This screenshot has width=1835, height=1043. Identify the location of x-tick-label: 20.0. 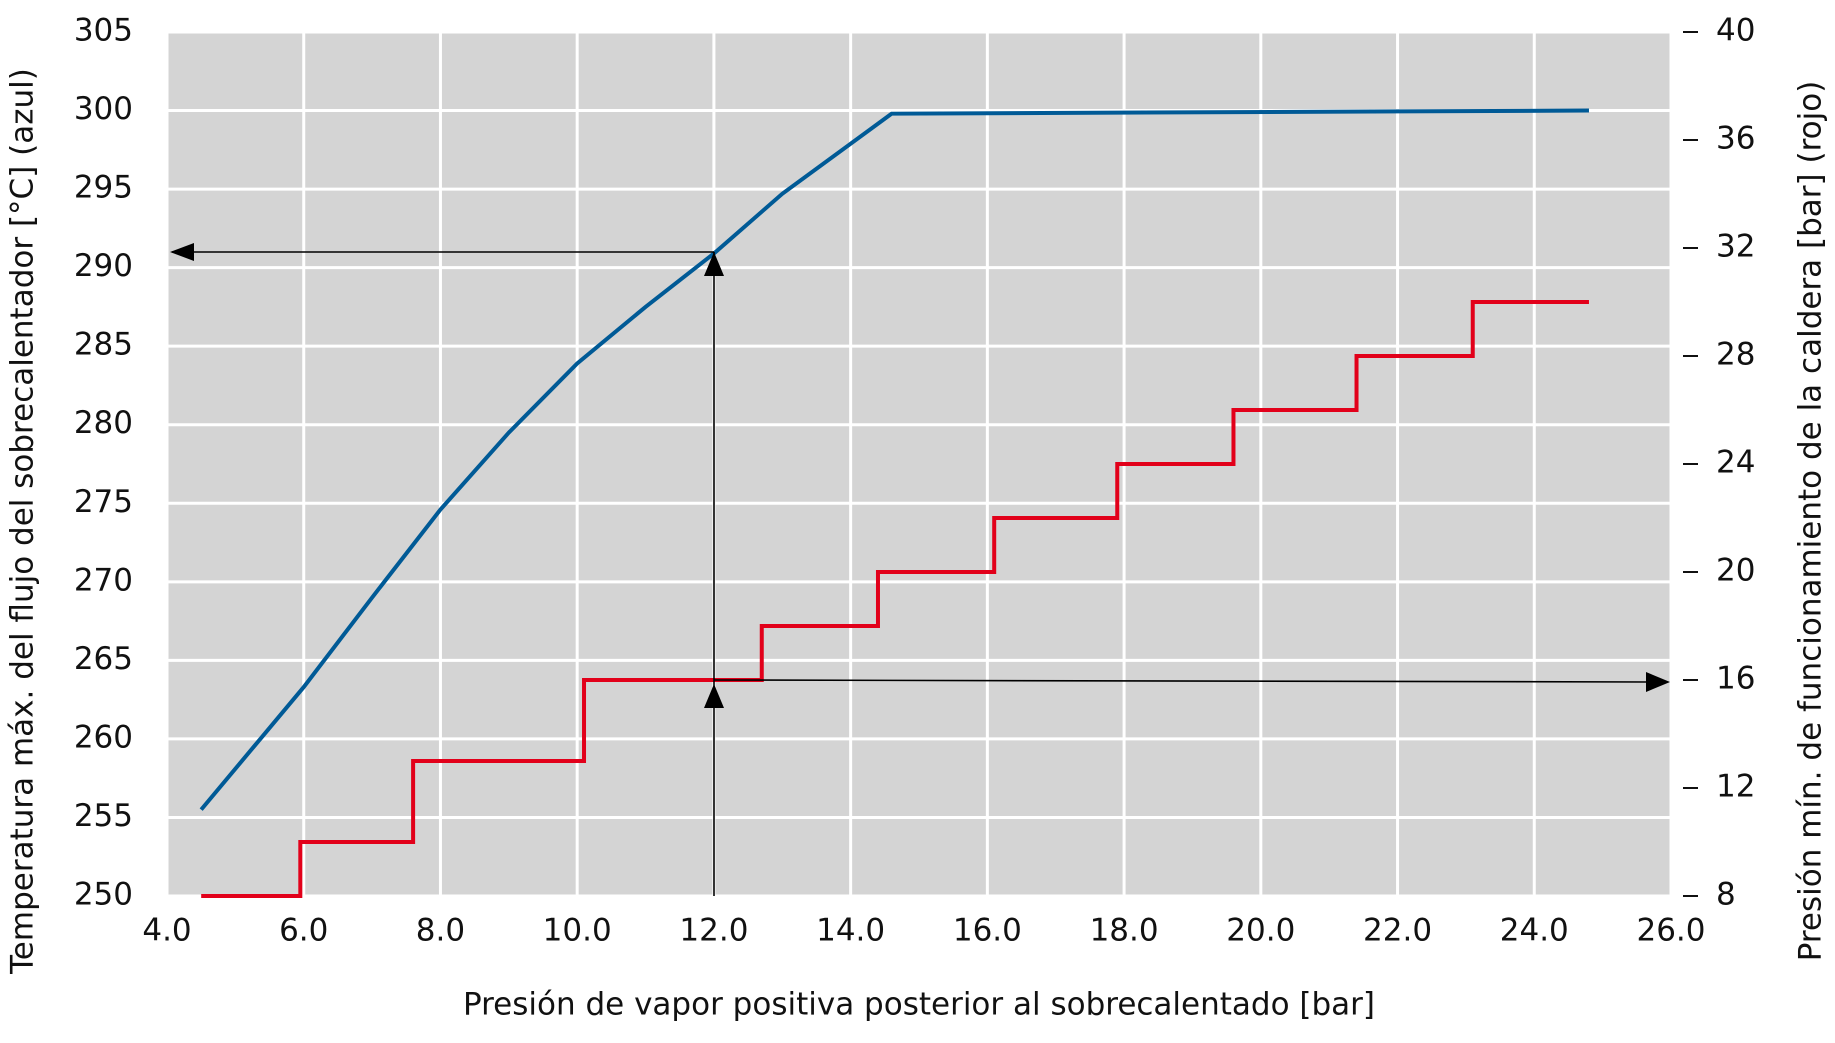
(1260, 931).